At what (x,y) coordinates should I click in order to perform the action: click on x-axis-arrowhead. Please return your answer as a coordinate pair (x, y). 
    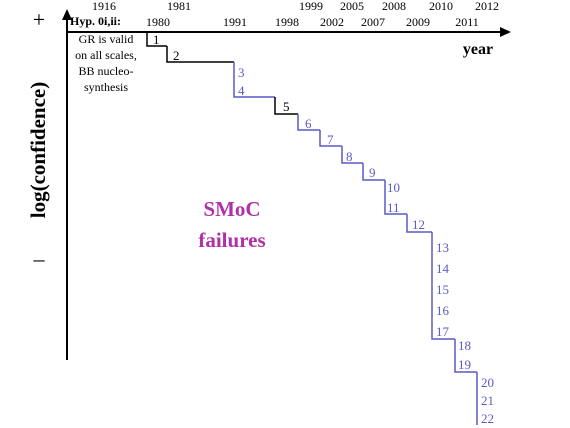
    Looking at the image, I should click on (505, 32).